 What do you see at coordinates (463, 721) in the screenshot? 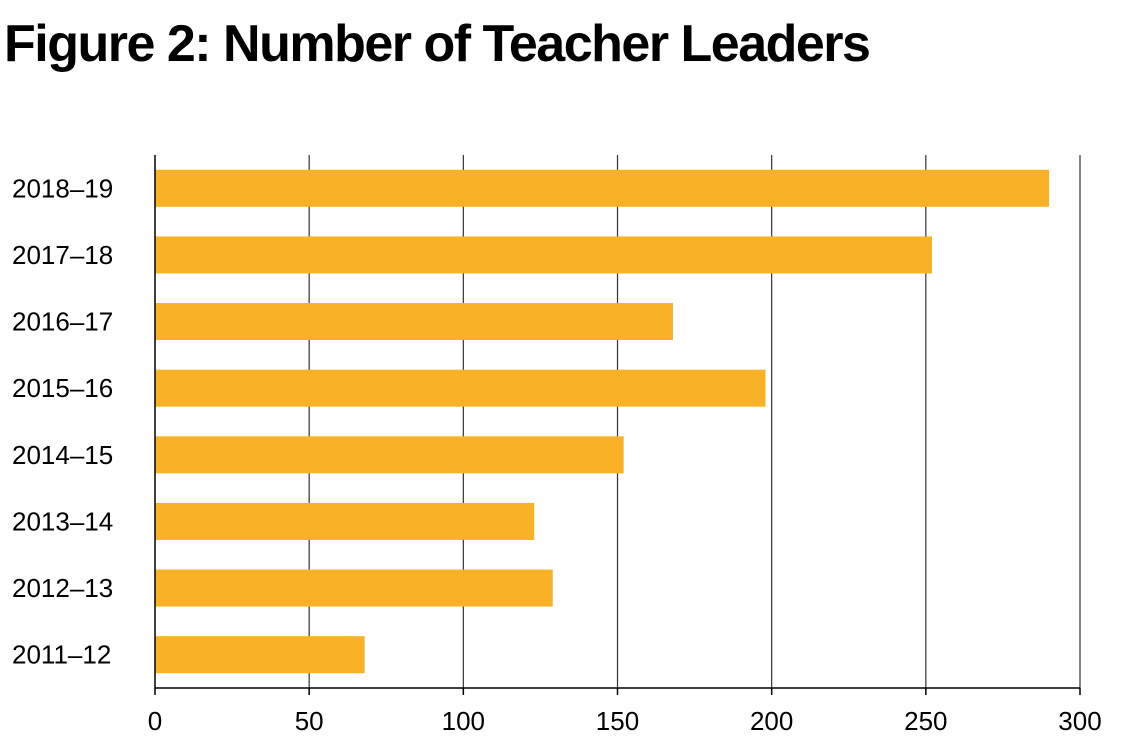
I see `x-tick-label: 100` at bounding box center [463, 721].